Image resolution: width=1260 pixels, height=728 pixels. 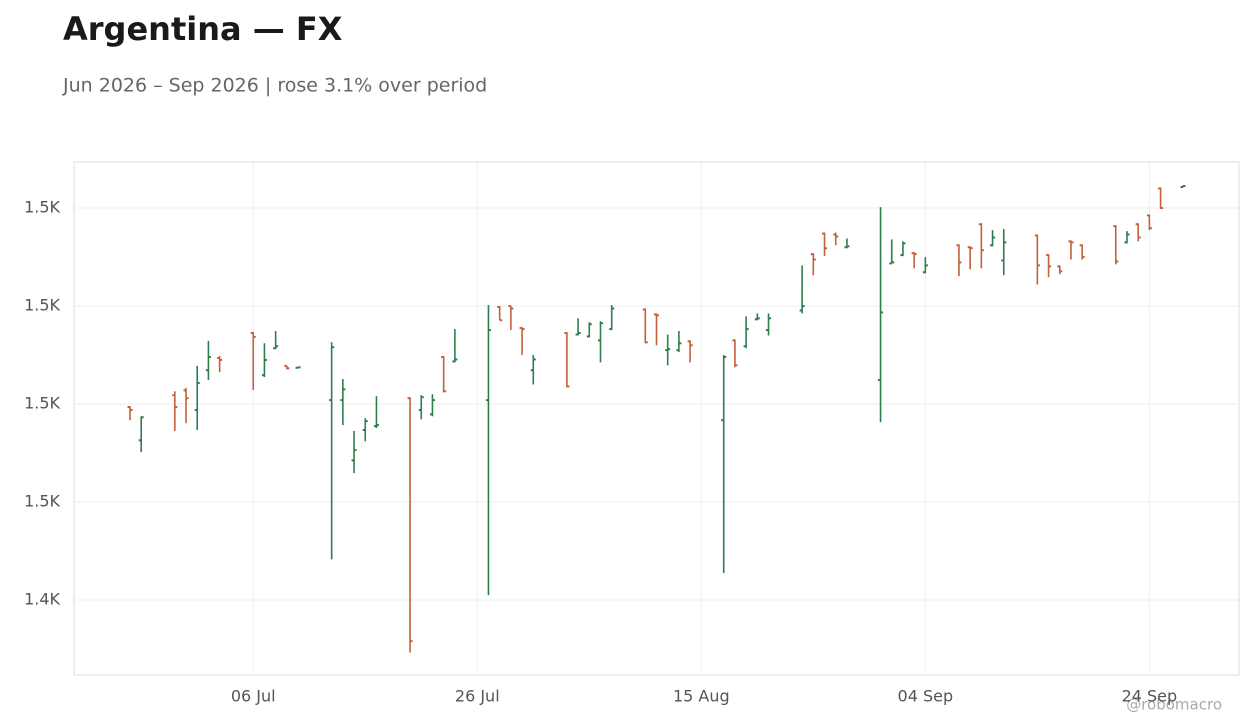 I want to click on watermark: @robomacro, so click(x=1174, y=705).